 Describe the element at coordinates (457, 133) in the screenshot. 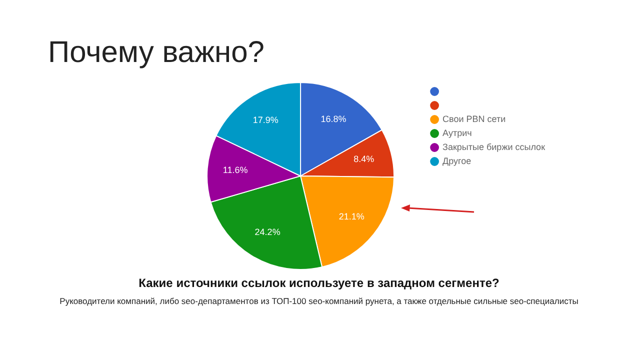

I see `legend-label: Аутрич` at that location.